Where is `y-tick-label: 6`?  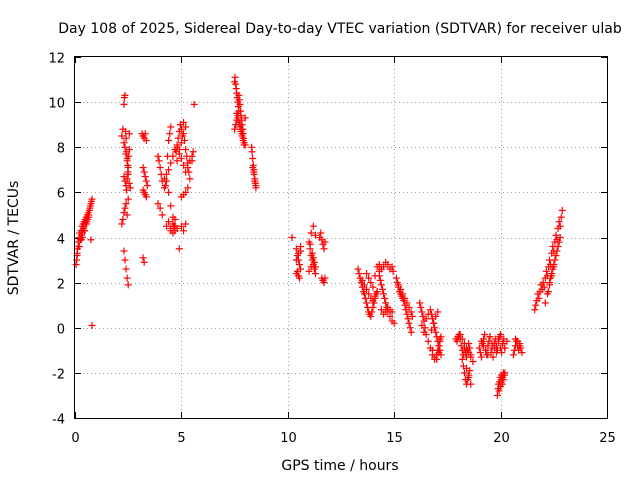 y-tick-label: 6 is located at coordinates (61, 194).